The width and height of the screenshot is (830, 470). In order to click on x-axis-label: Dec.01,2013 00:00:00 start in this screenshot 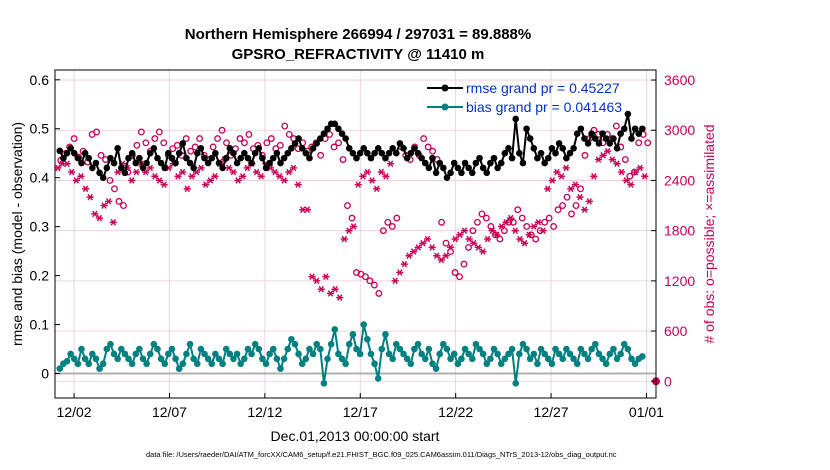, I will do `click(355, 436)`.